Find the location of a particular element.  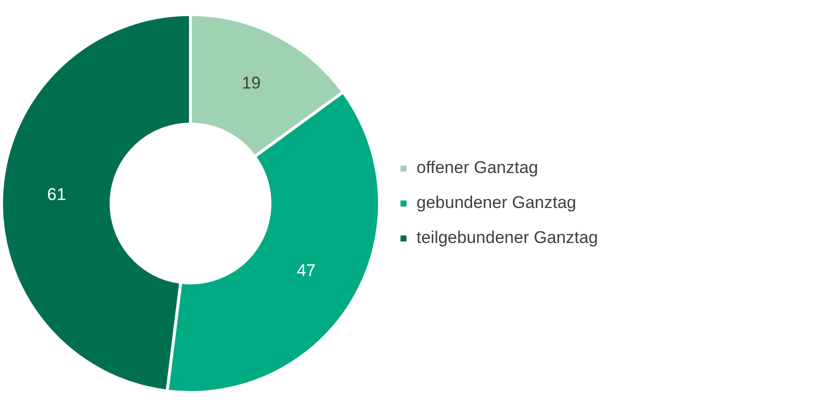

legend-label: gebundener Ganztag is located at coordinates (496, 202).